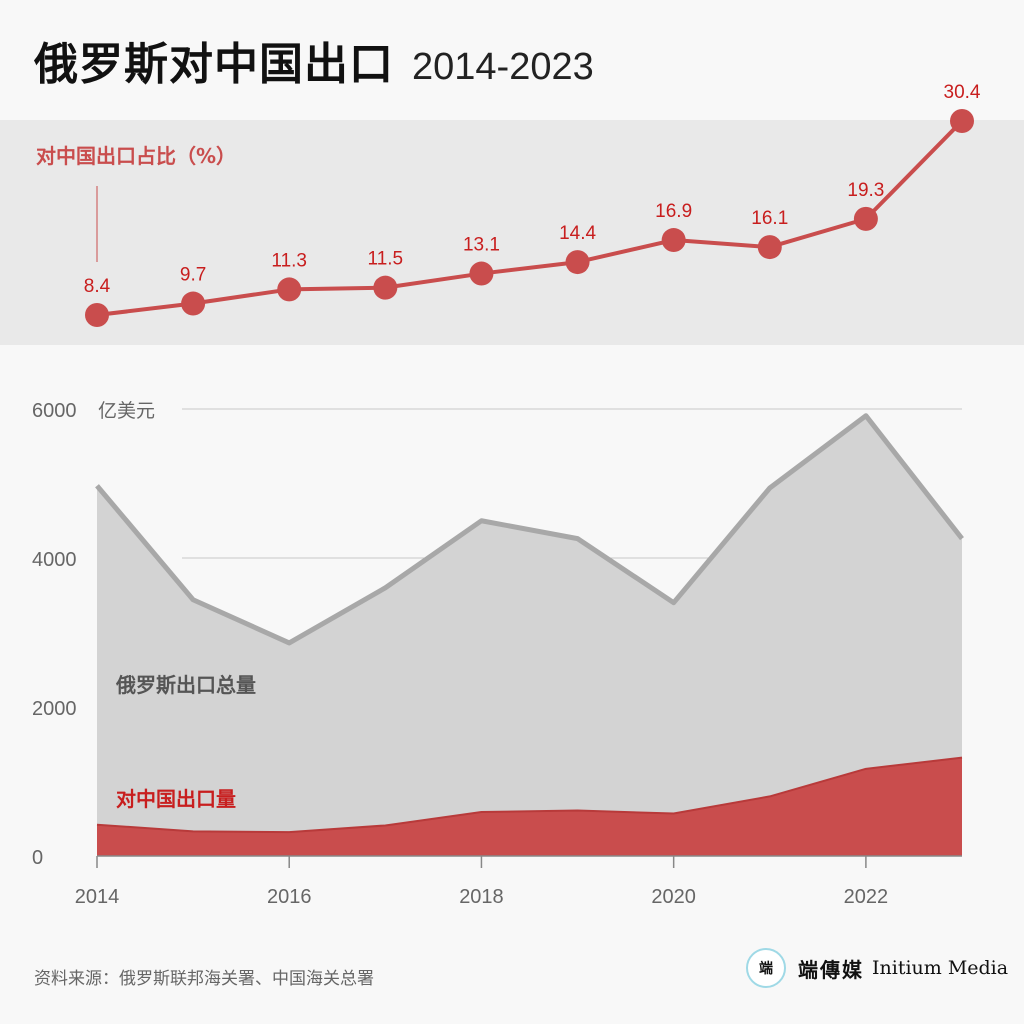 This screenshot has width=1024, height=1024. I want to click on share-point-2022, so click(865, 218).